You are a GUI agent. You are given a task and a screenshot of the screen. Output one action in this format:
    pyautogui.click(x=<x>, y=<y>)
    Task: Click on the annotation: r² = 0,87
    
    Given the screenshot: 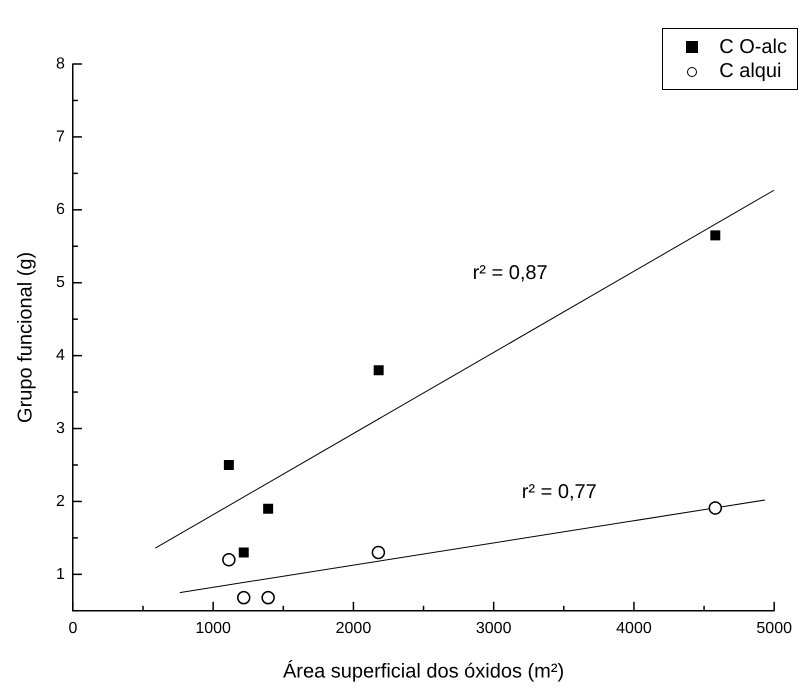 What is the action you would take?
    pyautogui.click(x=510, y=273)
    